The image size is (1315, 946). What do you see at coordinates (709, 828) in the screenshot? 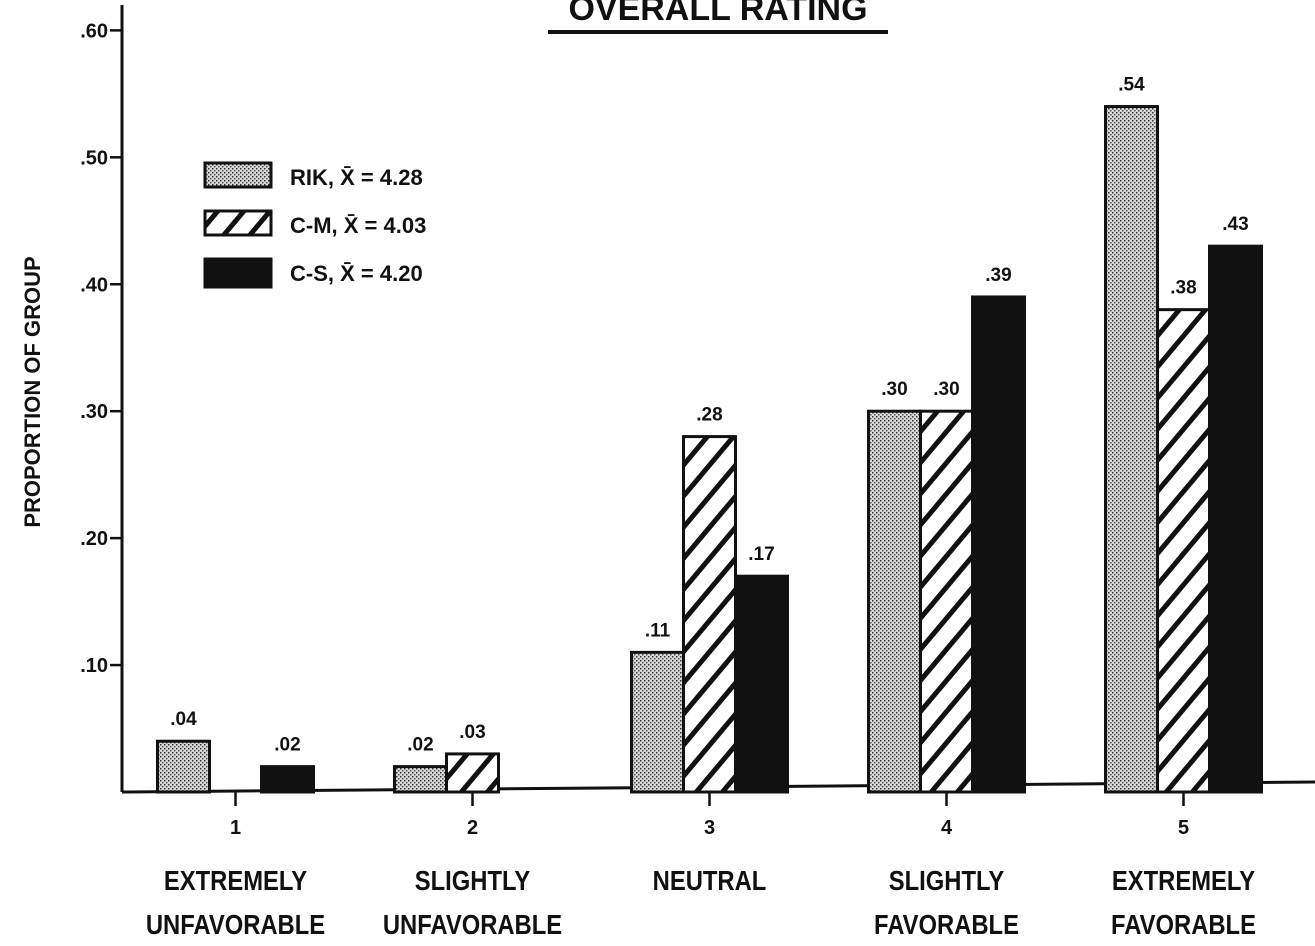
I see `x-tick-label: 3` at bounding box center [709, 828].